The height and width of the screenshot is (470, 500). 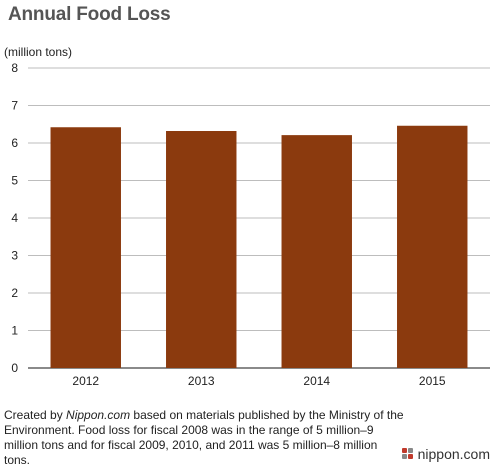 What do you see at coordinates (14, 106) in the screenshot?
I see `y-tick-label: 7` at bounding box center [14, 106].